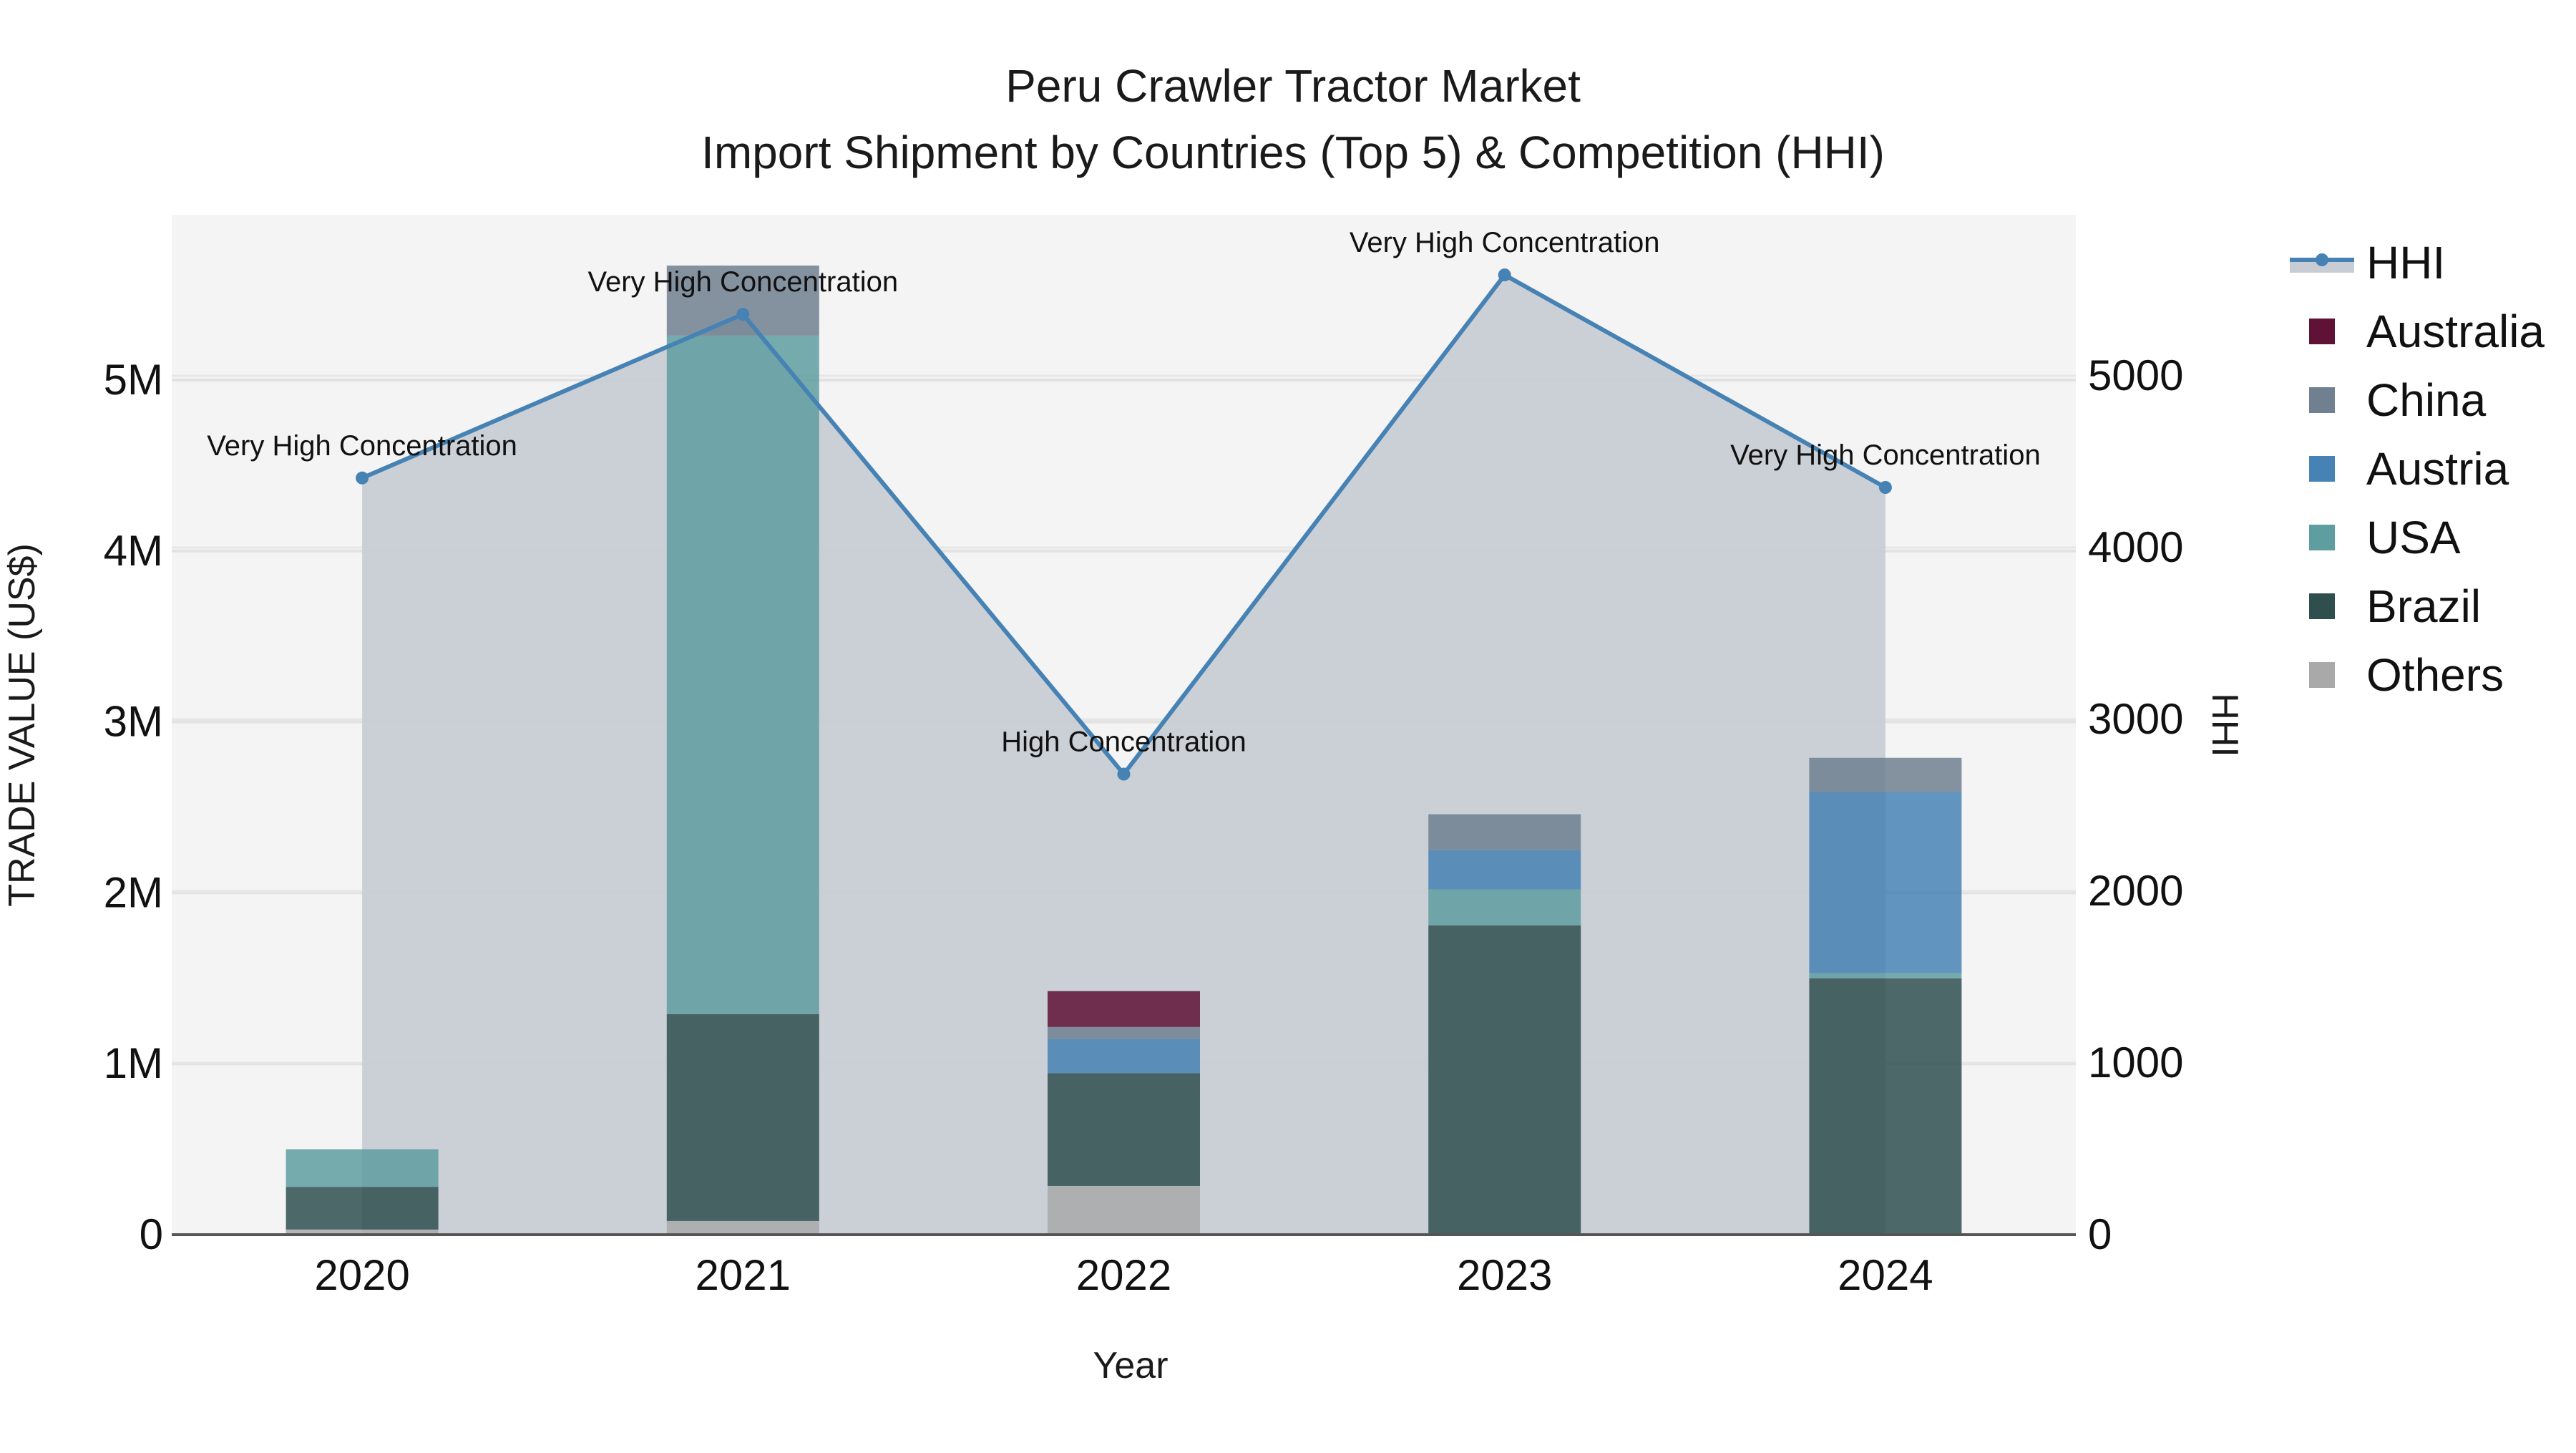 This screenshot has height=1453, width=2576. I want to click on legend-item-austria: Austria, so click(2409, 469).